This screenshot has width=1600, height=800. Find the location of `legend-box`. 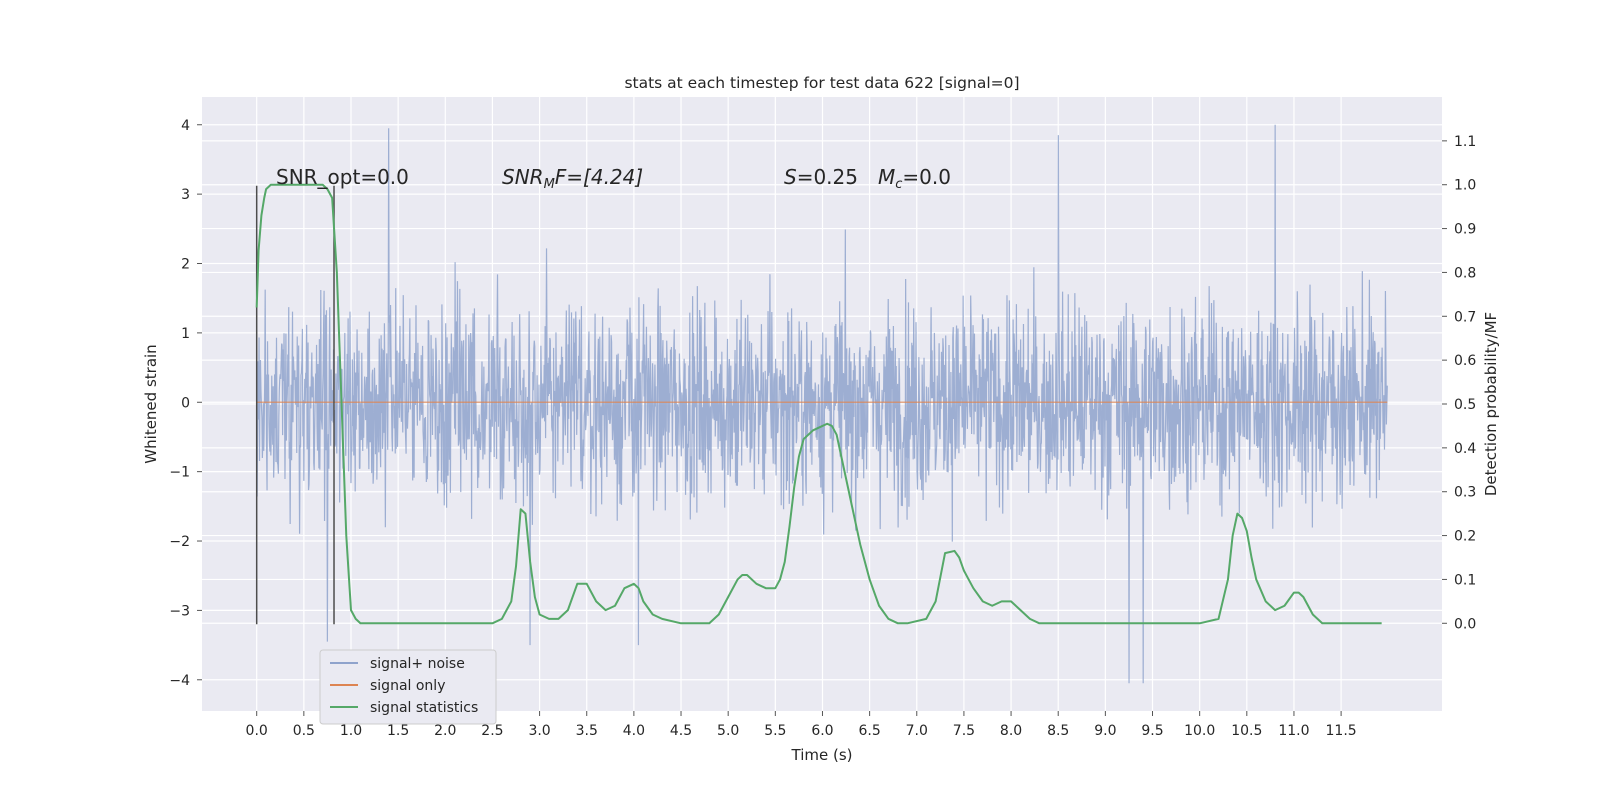

legend-box is located at coordinates (408, 687).